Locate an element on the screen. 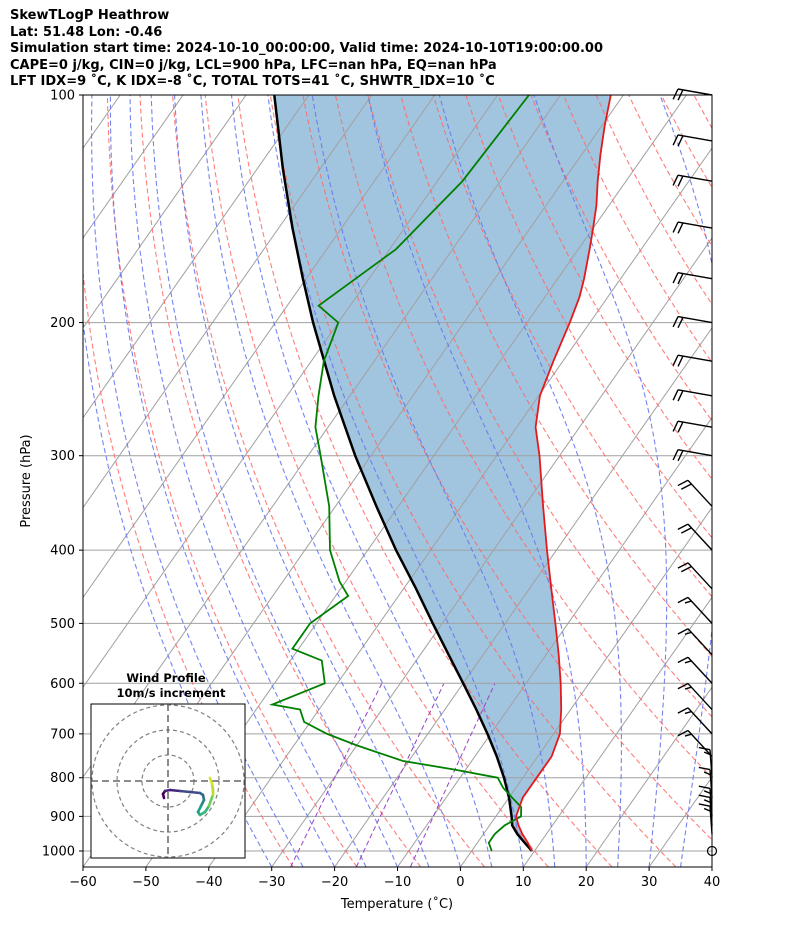 This screenshot has height=937, width=794. x-tick-label: −50 is located at coordinates (145, 882).